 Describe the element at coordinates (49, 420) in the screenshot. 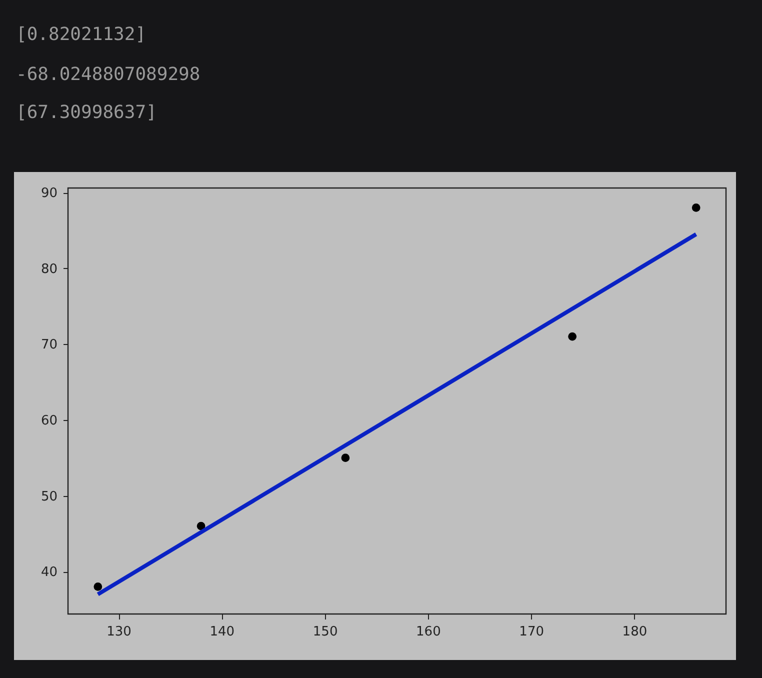

I see `y-tick-label: 60` at that location.